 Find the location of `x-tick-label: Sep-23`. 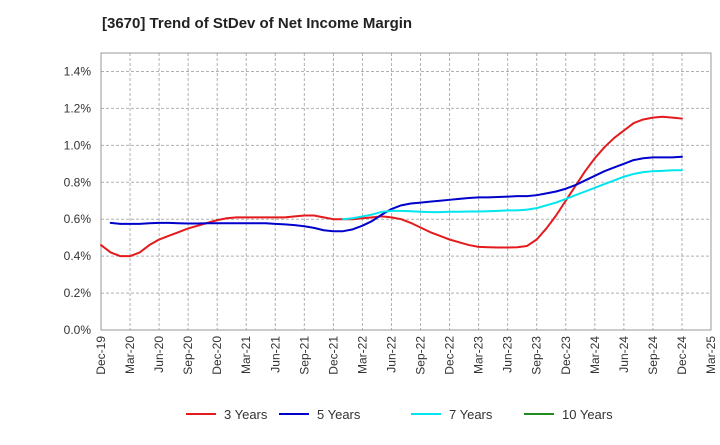

x-tick-label: Sep-23 is located at coordinates (537, 355).